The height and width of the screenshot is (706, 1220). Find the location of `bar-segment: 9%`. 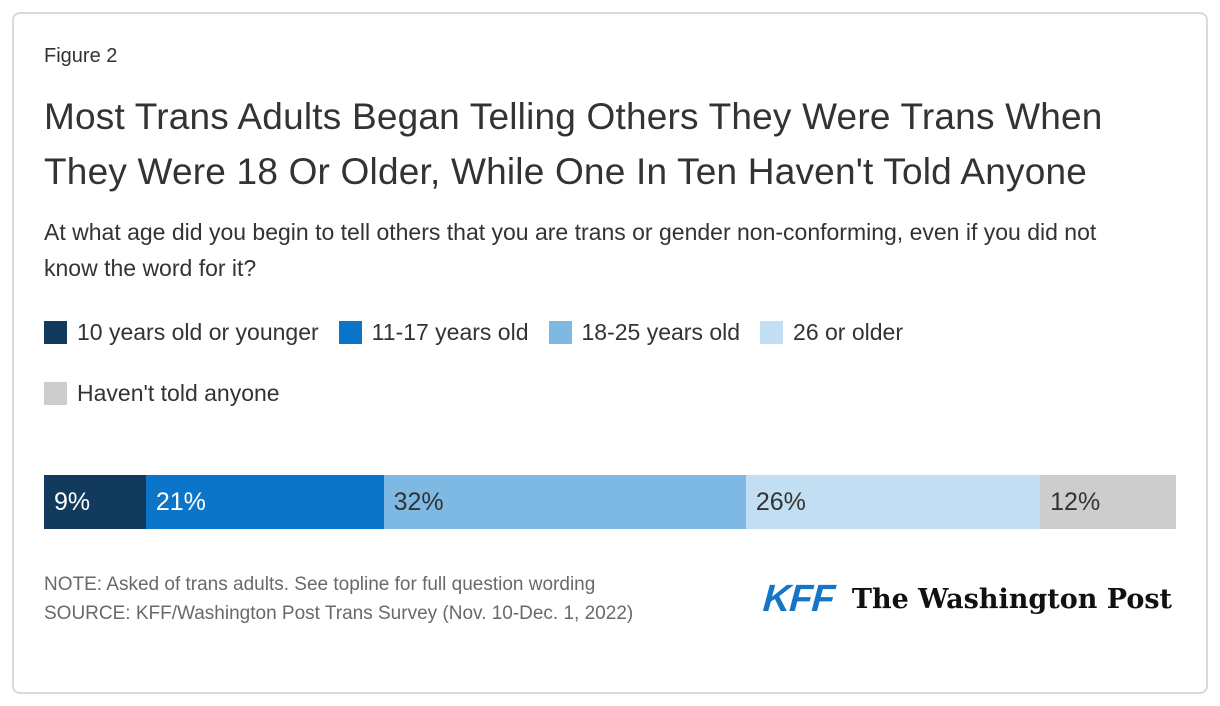

bar-segment: 9% is located at coordinates (95, 502).